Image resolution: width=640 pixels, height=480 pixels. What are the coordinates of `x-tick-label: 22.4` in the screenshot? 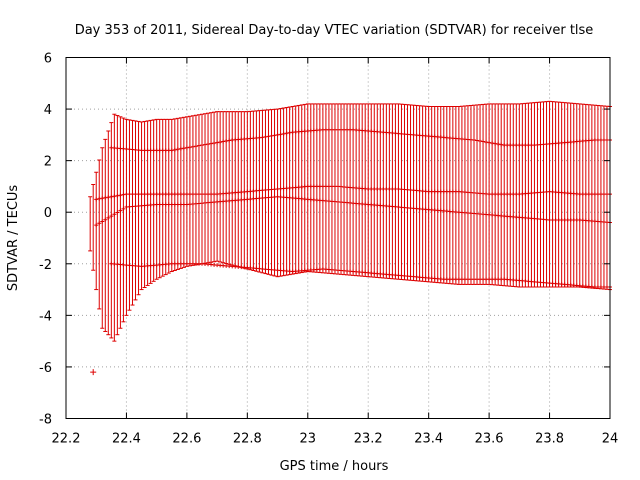 It's located at (126, 439).